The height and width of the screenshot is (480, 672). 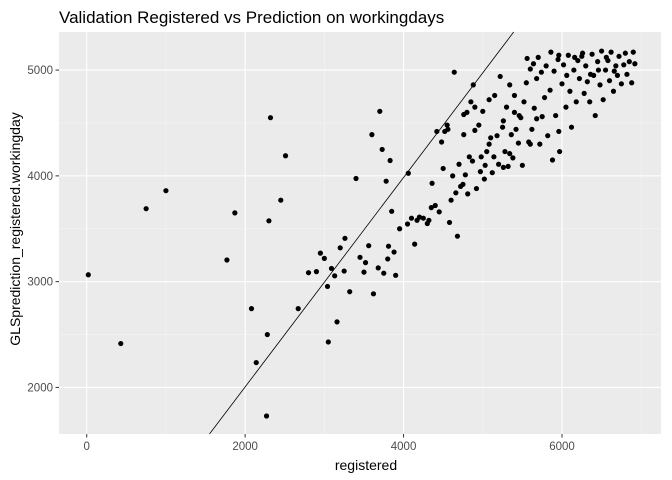 I want to click on x-axis-ticks: 0 2000 4000 6000, so click(x=329, y=443).